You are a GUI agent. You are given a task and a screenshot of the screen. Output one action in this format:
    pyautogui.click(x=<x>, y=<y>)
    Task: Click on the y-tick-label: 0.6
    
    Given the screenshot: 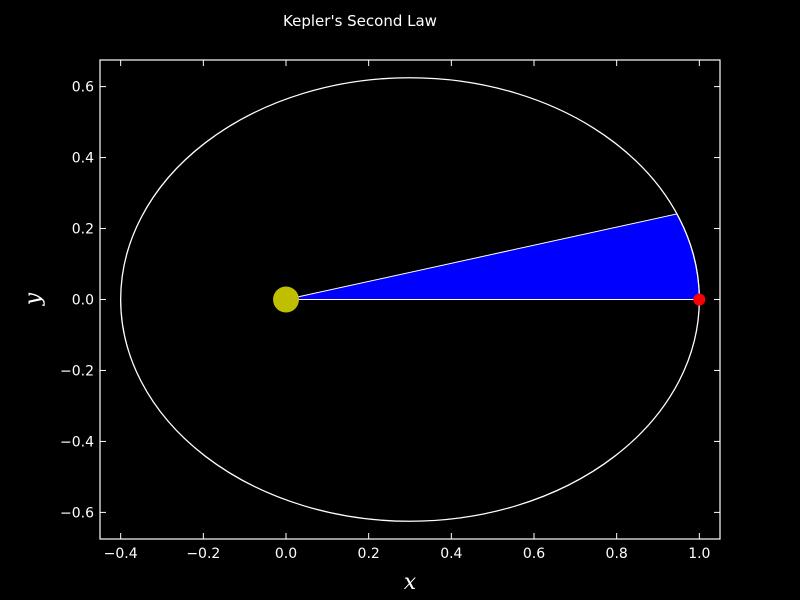 What is the action you would take?
    pyautogui.click(x=83, y=88)
    